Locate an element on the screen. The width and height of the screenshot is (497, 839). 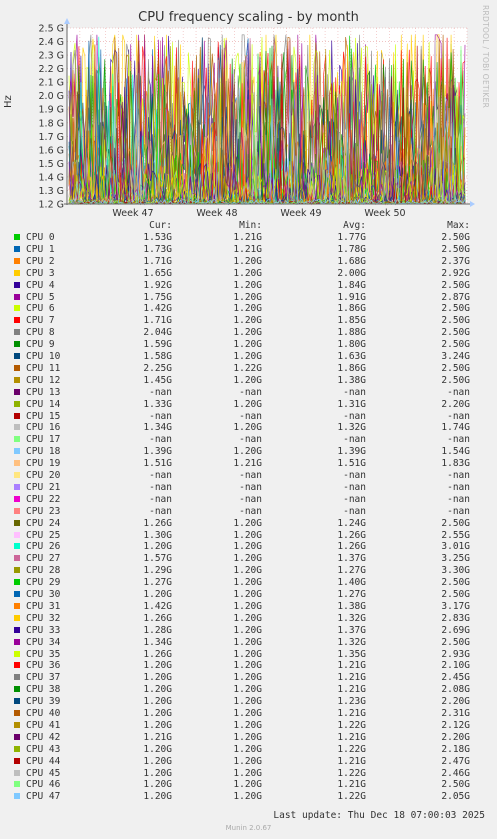
legend-max-value: 2.37G is located at coordinates (455, 261).